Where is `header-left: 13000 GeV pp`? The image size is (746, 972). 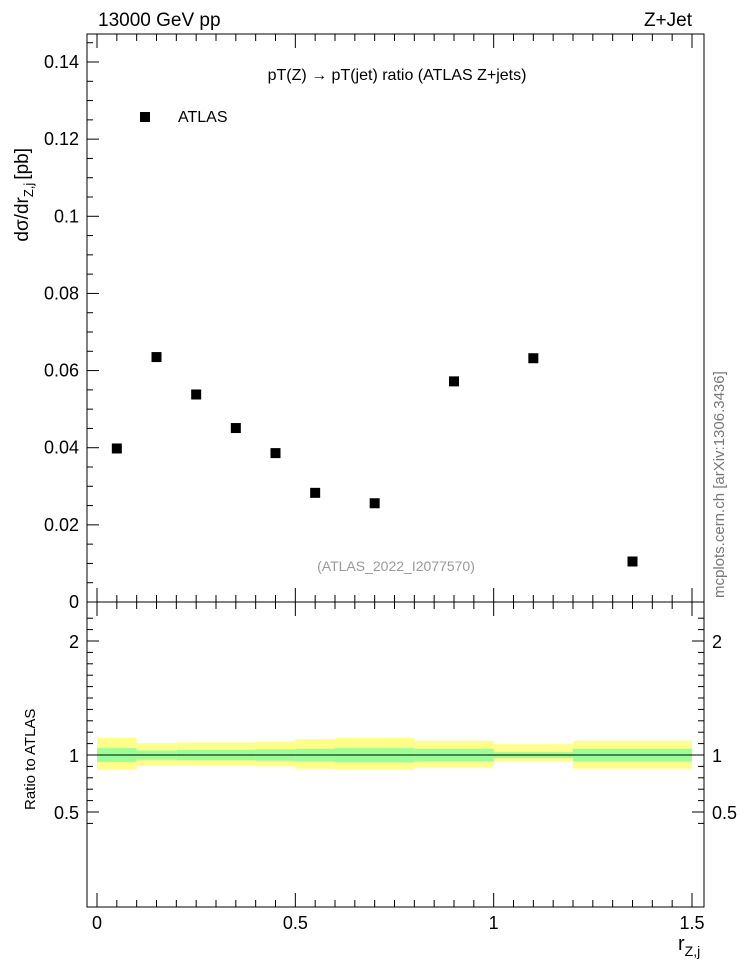
header-left: 13000 GeV pp is located at coordinates (159, 20).